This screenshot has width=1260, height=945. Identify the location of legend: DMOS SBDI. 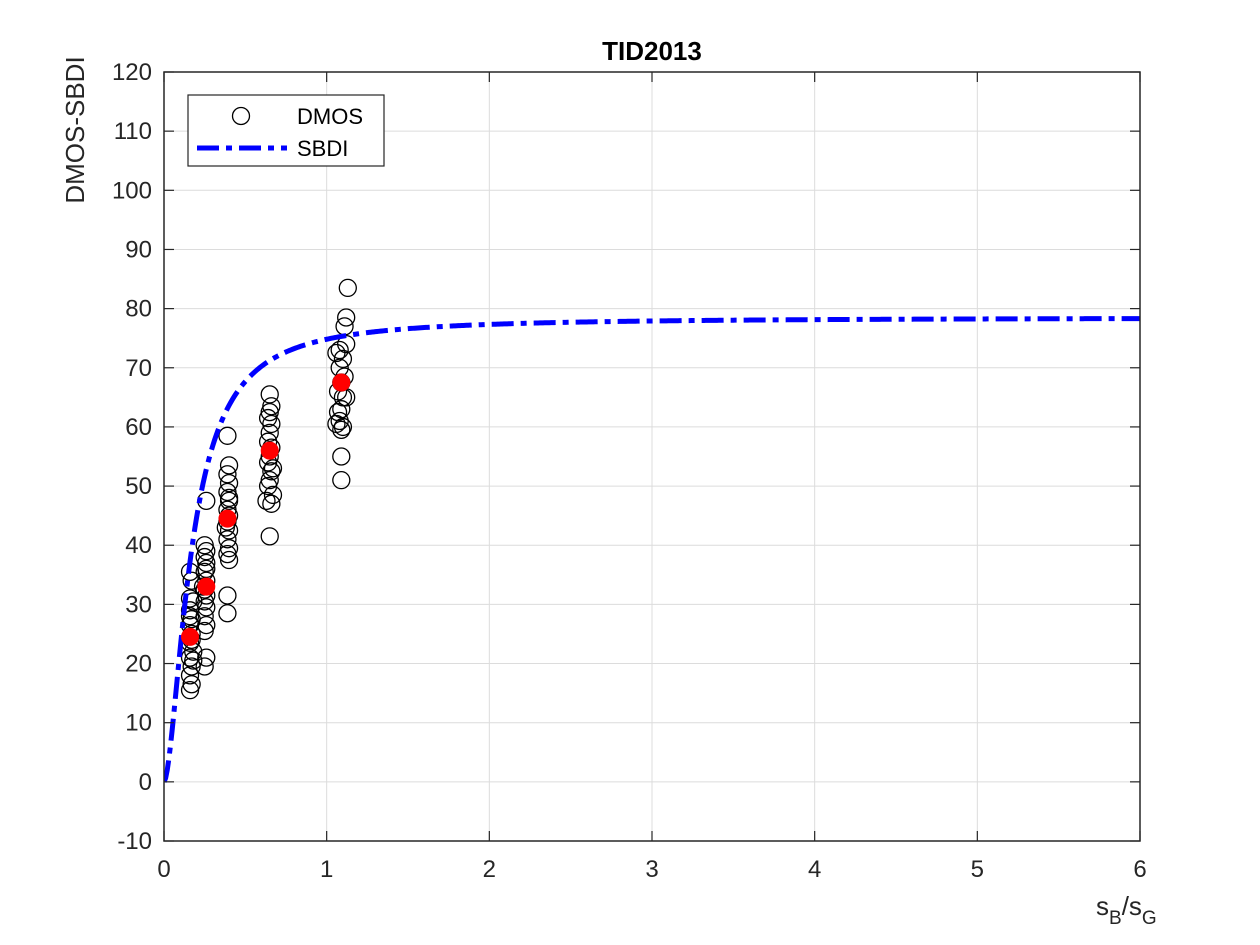
(286, 130).